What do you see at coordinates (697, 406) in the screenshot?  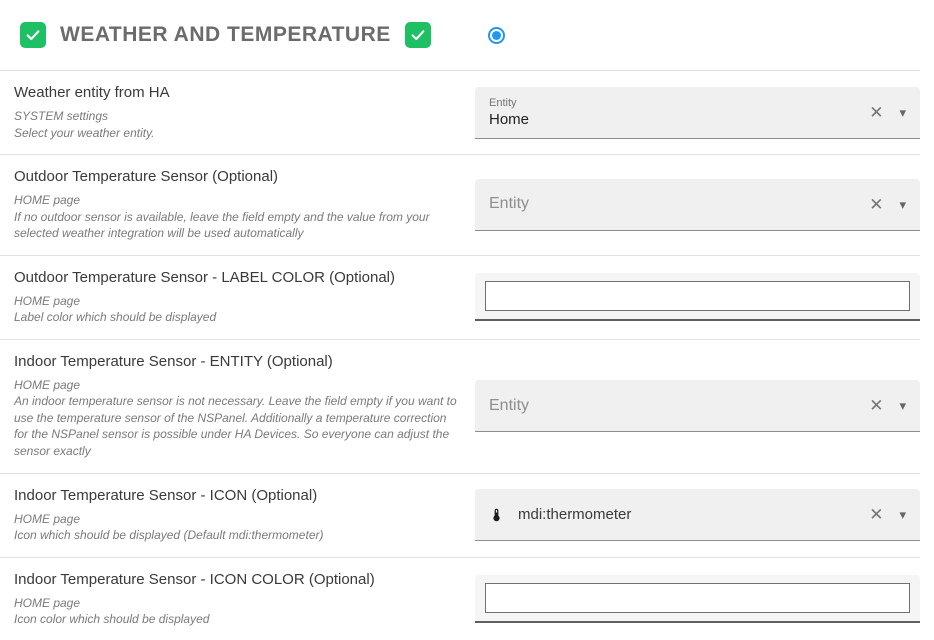 I see `indoor-entity-select: Entity ✕ ▾` at bounding box center [697, 406].